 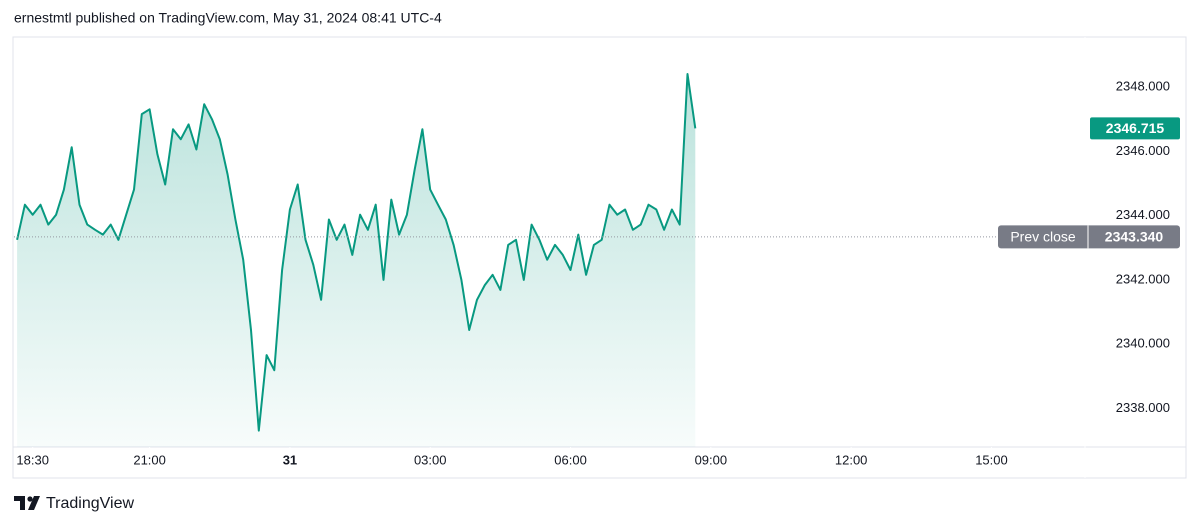 What do you see at coordinates (991, 459) in the screenshot?
I see `x-tick-label: 15:00` at bounding box center [991, 459].